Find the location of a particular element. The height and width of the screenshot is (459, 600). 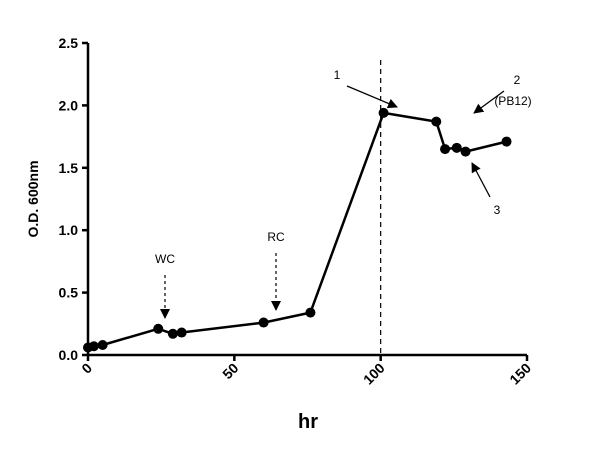

annotation-rc-label: RC is located at coordinates (276, 237).